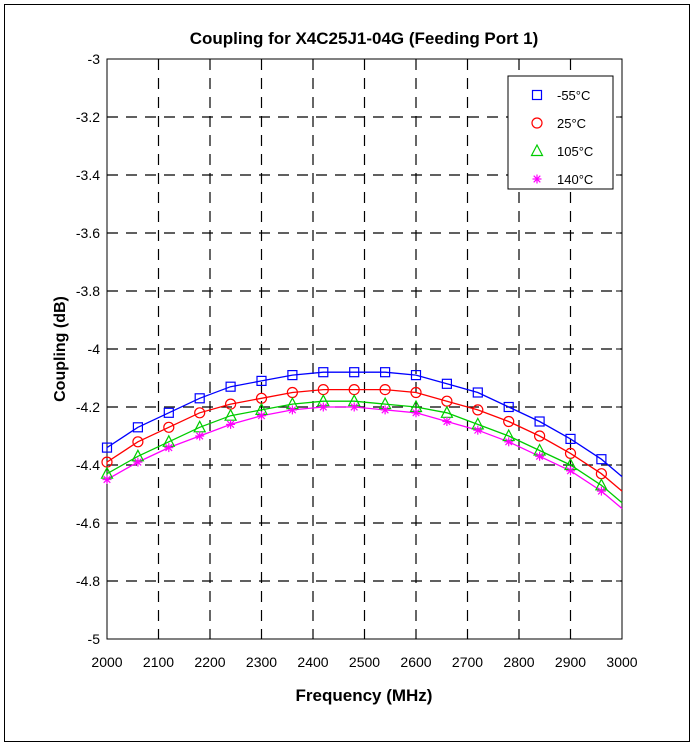 The height and width of the screenshot is (751, 694). I want to click on data-markers, so click(354, 431).